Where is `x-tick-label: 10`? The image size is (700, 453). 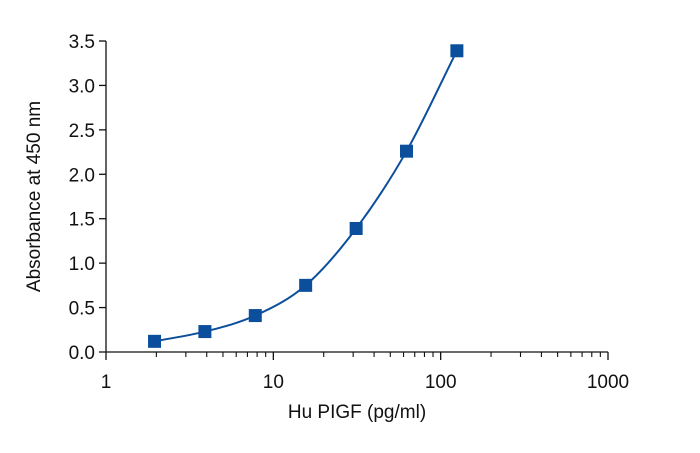
x-tick-label: 10 is located at coordinates (273, 382).